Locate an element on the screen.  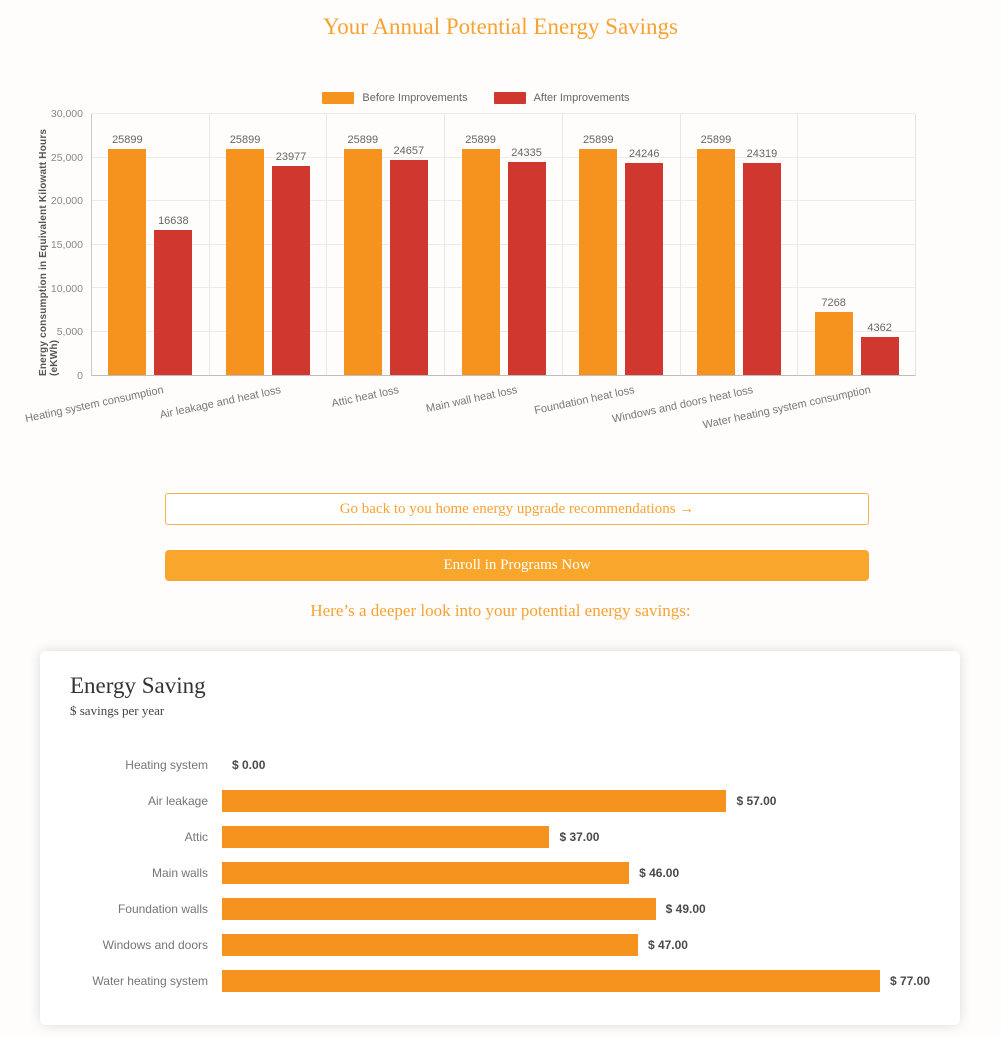
saving-value-label: $ 0.00 is located at coordinates (249, 765).